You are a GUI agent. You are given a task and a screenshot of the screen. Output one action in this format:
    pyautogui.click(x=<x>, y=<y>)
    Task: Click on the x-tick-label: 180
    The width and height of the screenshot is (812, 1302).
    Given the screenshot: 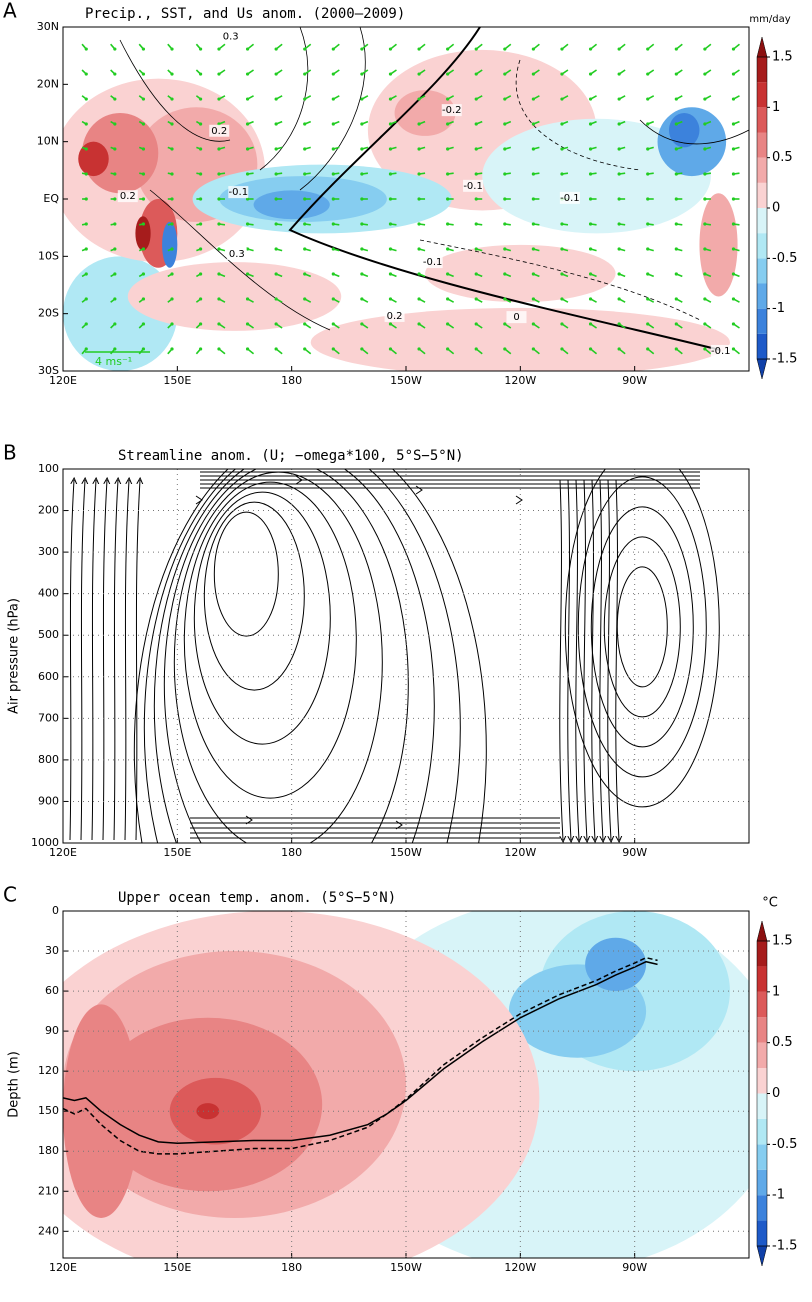 What is the action you would take?
    pyautogui.click(x=291, y=380)
    